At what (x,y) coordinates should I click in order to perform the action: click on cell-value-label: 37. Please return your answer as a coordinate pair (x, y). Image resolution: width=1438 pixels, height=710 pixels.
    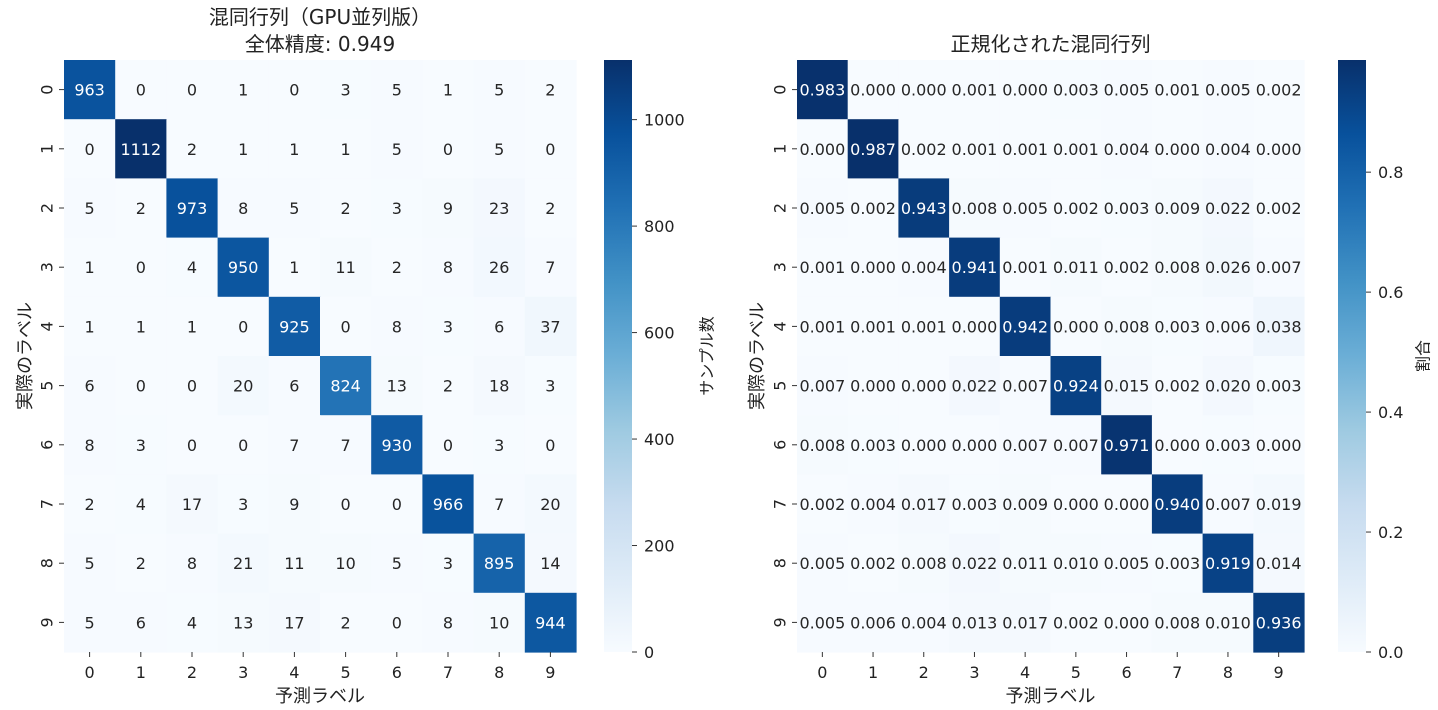
    Looking at the image, I should click on (550, 326).